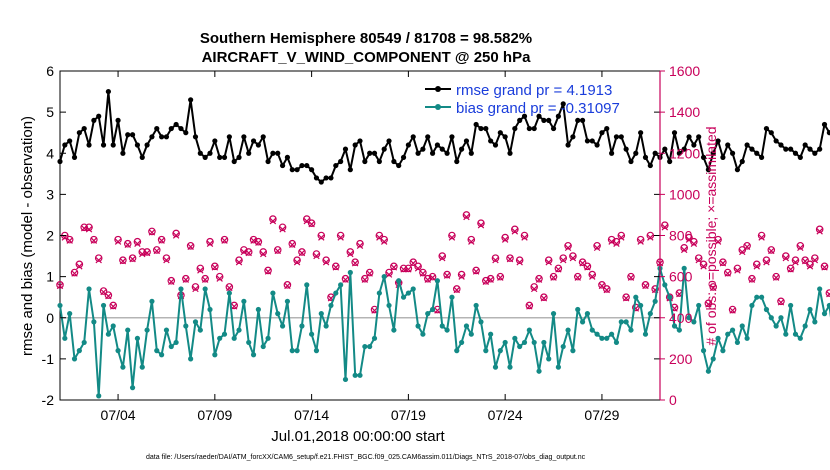 The height and width of the screenshot is (470, 830). Describe the element at coordinates (50, 277) in the screenshot. I see `y-tick-label: 1` at that location.